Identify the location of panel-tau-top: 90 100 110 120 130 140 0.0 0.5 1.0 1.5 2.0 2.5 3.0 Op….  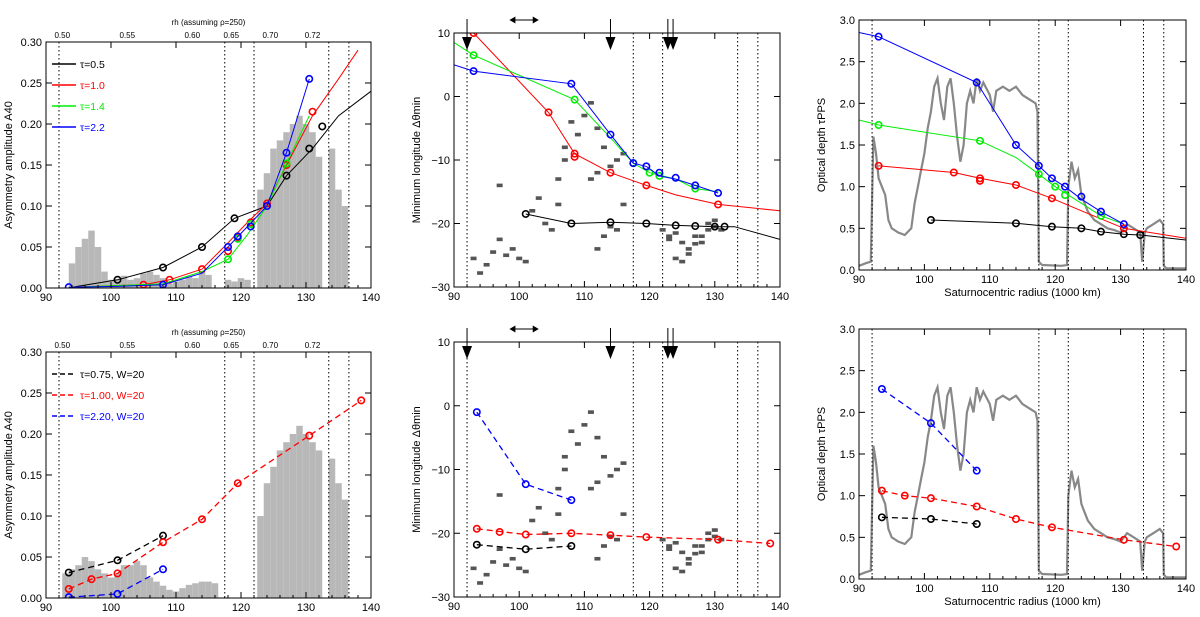
(1005, 157).